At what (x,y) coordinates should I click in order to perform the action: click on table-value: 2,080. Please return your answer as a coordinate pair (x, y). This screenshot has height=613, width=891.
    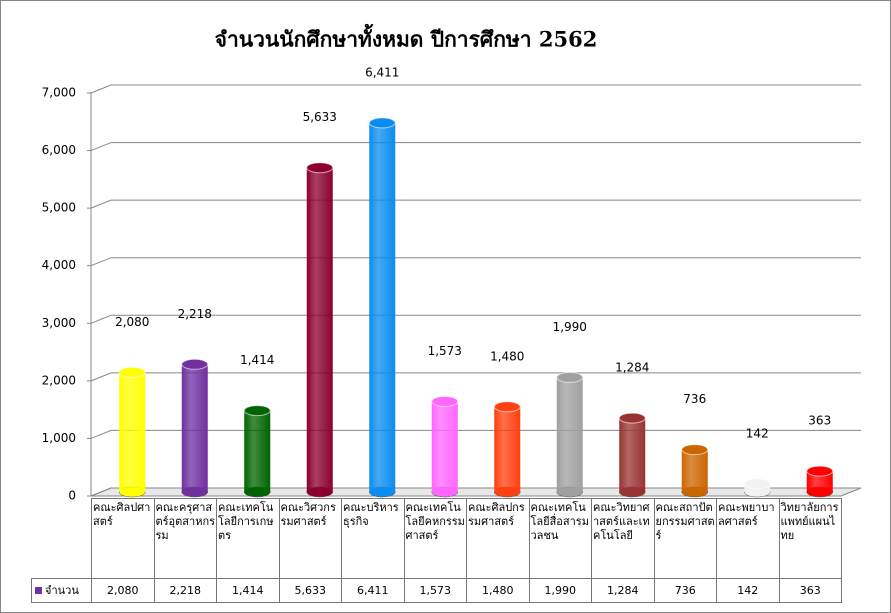
    Looking at the image, I should click on (123, 590).